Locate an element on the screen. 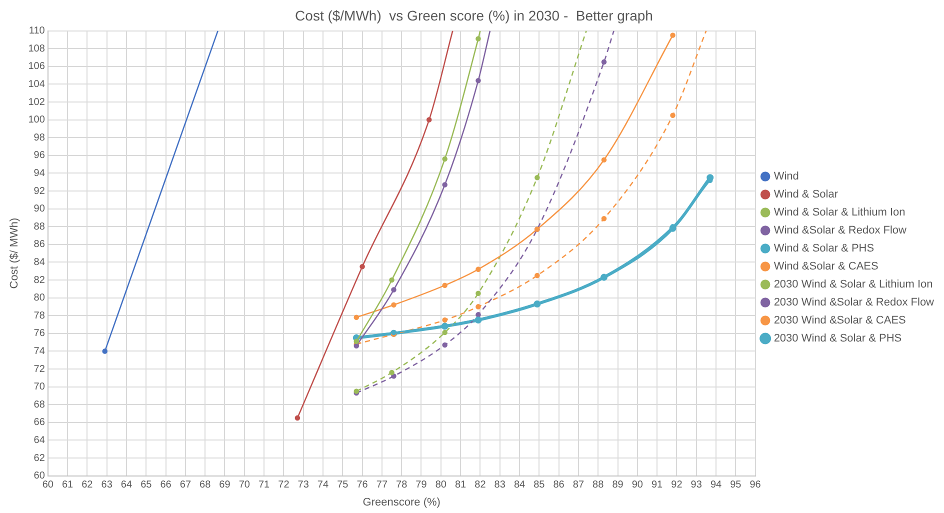  x-tick-label: 66 is located at coordinates (166, 485).